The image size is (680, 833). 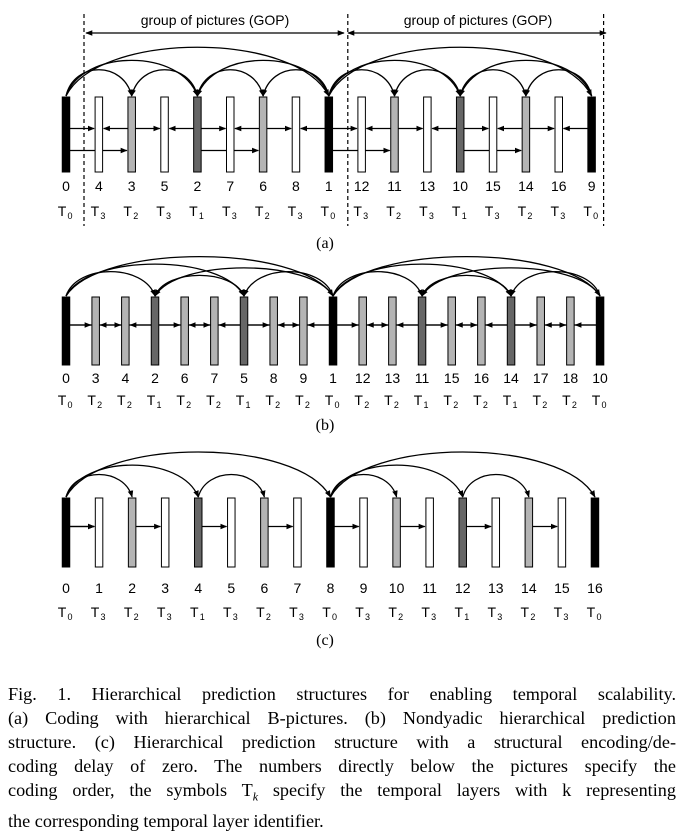 What do you see at coordinates (255, 796) in the screenshot?
I see `subscript-k: k` at bounding box center [255, 796].